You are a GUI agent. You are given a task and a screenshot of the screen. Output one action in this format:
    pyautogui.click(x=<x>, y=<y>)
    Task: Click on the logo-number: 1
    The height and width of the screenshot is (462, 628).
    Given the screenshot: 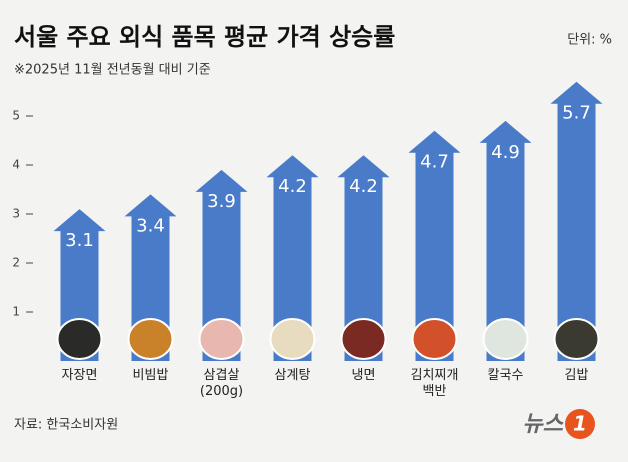 What is the action you would take?
    pyautogui.click(x=580, y=424)
    